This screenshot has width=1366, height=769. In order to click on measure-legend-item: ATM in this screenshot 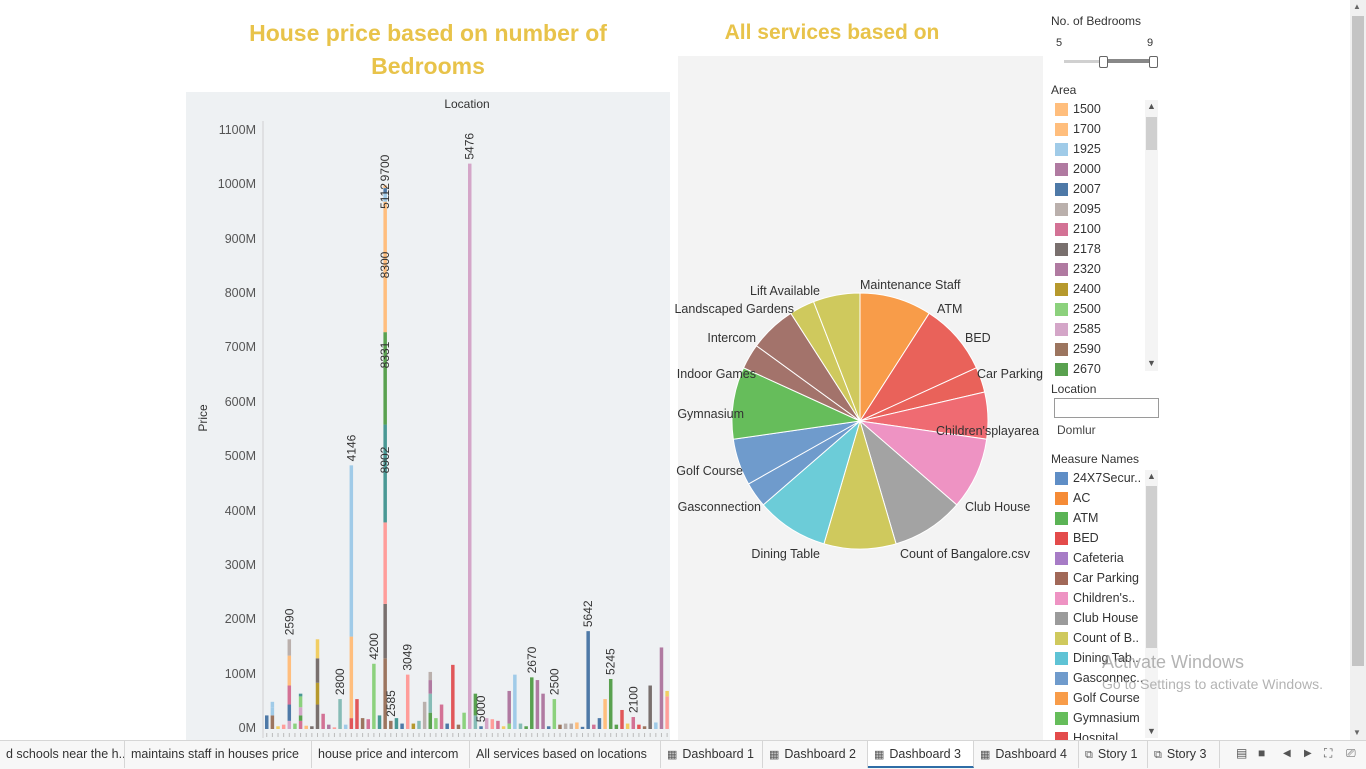, I will do `click(1099, 518)`.